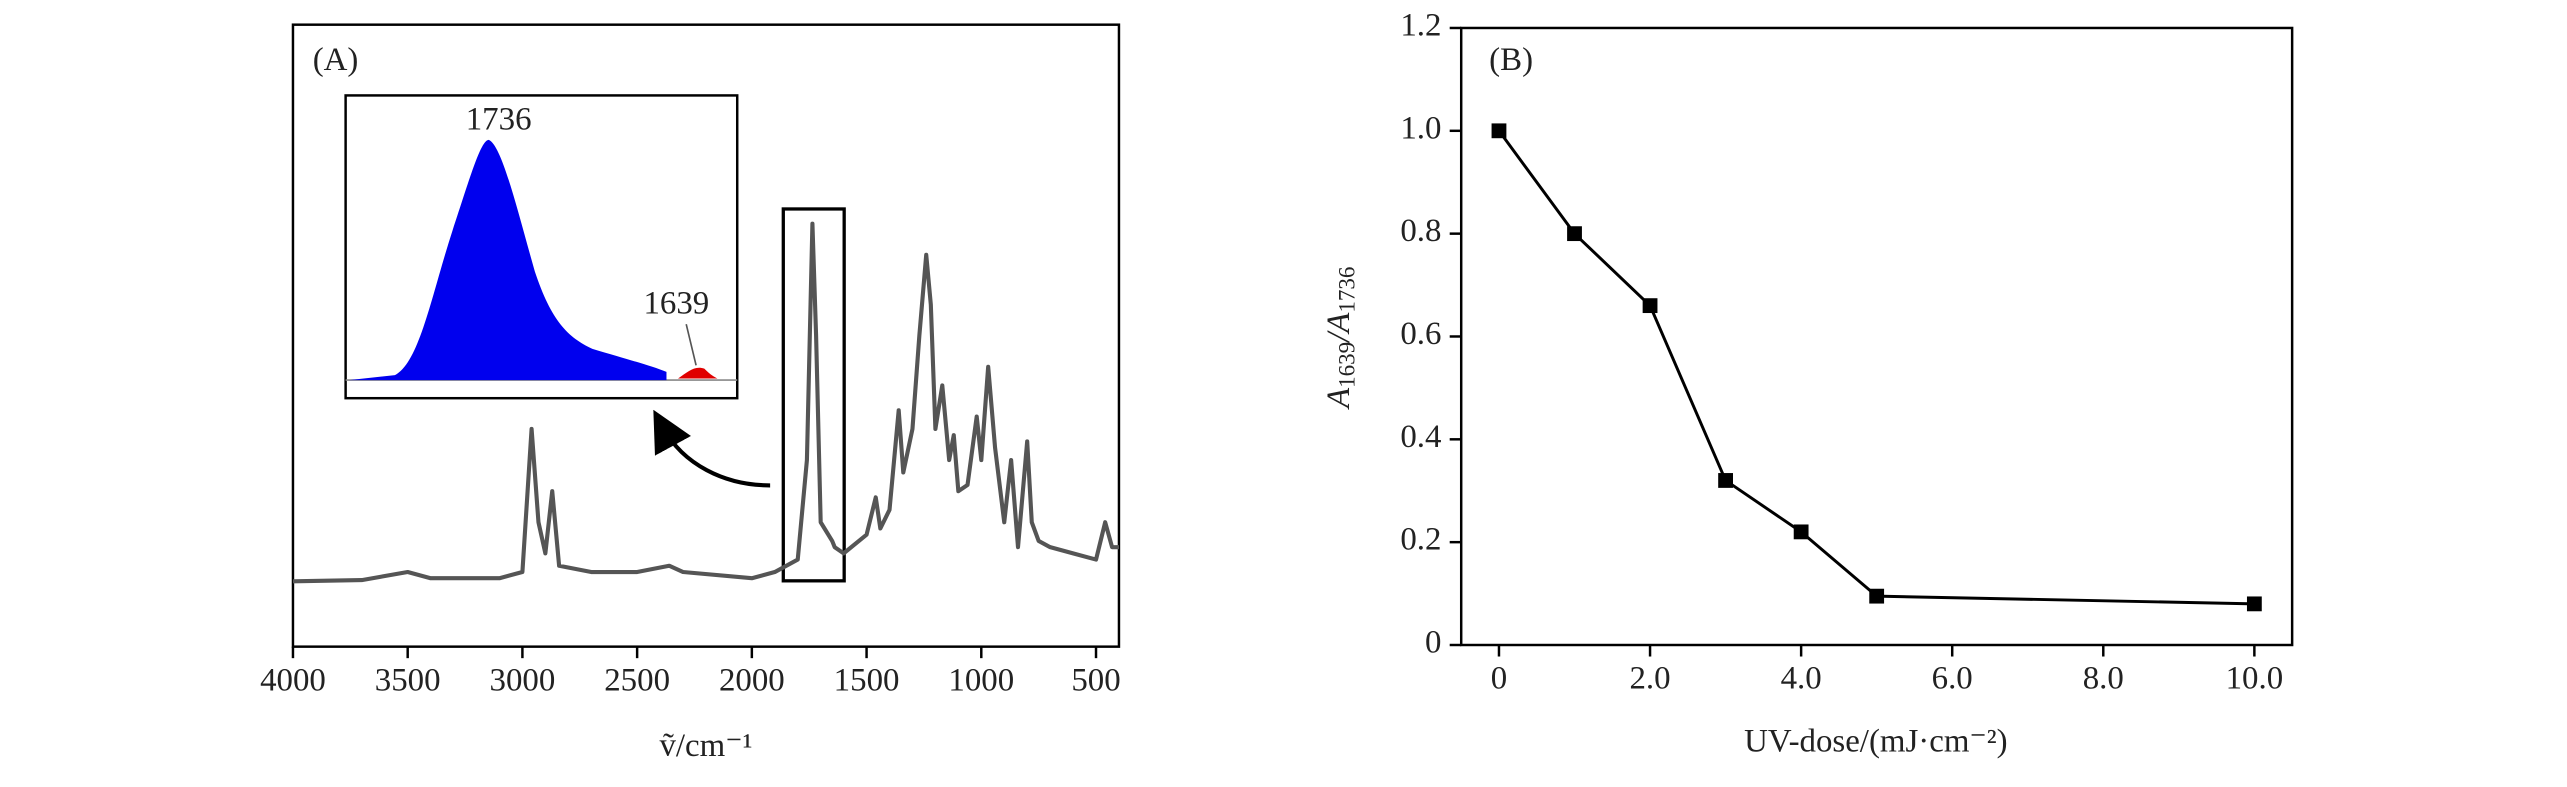 This screenshot has width=2567, height=787. Describe the element at coordinates (1952, 679) in the screenshot. I see `x-tick-label: 6.0` at that location.